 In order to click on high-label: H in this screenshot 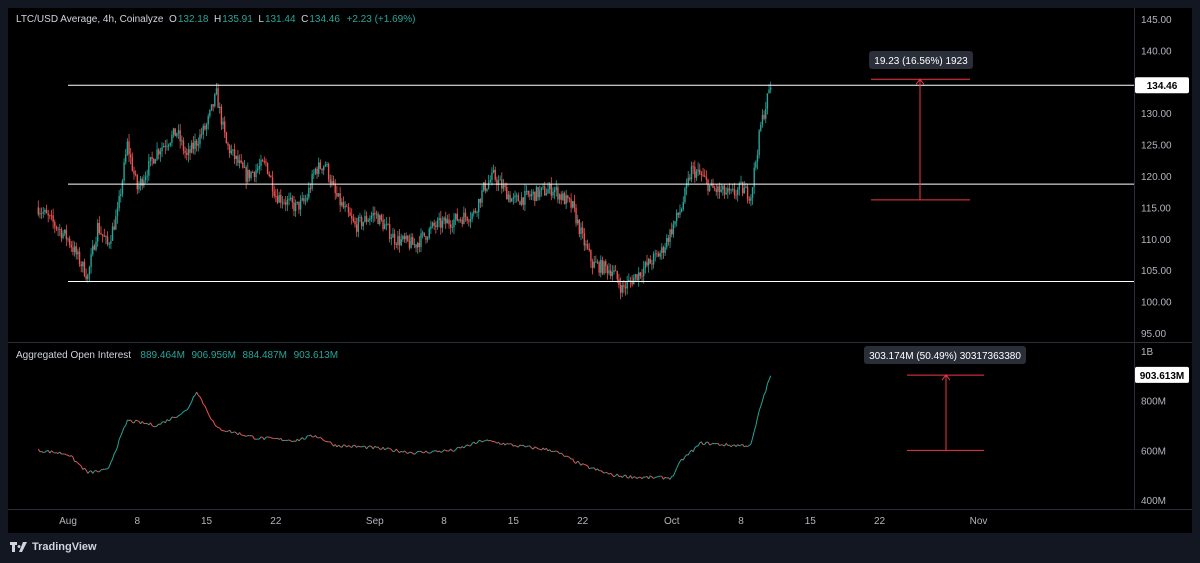, I will do `click(217, 19)`.